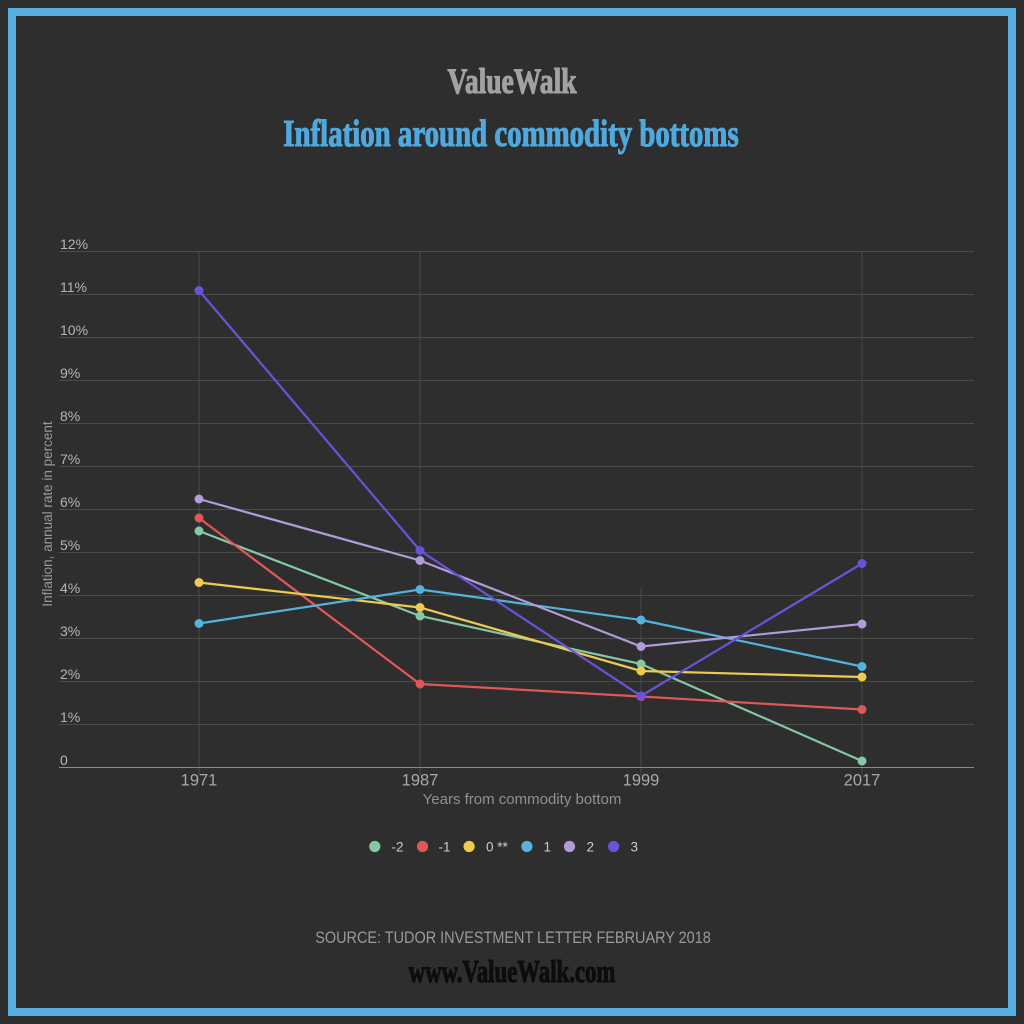 This screenshot has width=1024, height=1024. What do you see at coordinates (420, 781) in the screenshot?
I see `svg-text: 1987` at bounding box center [420, 781].